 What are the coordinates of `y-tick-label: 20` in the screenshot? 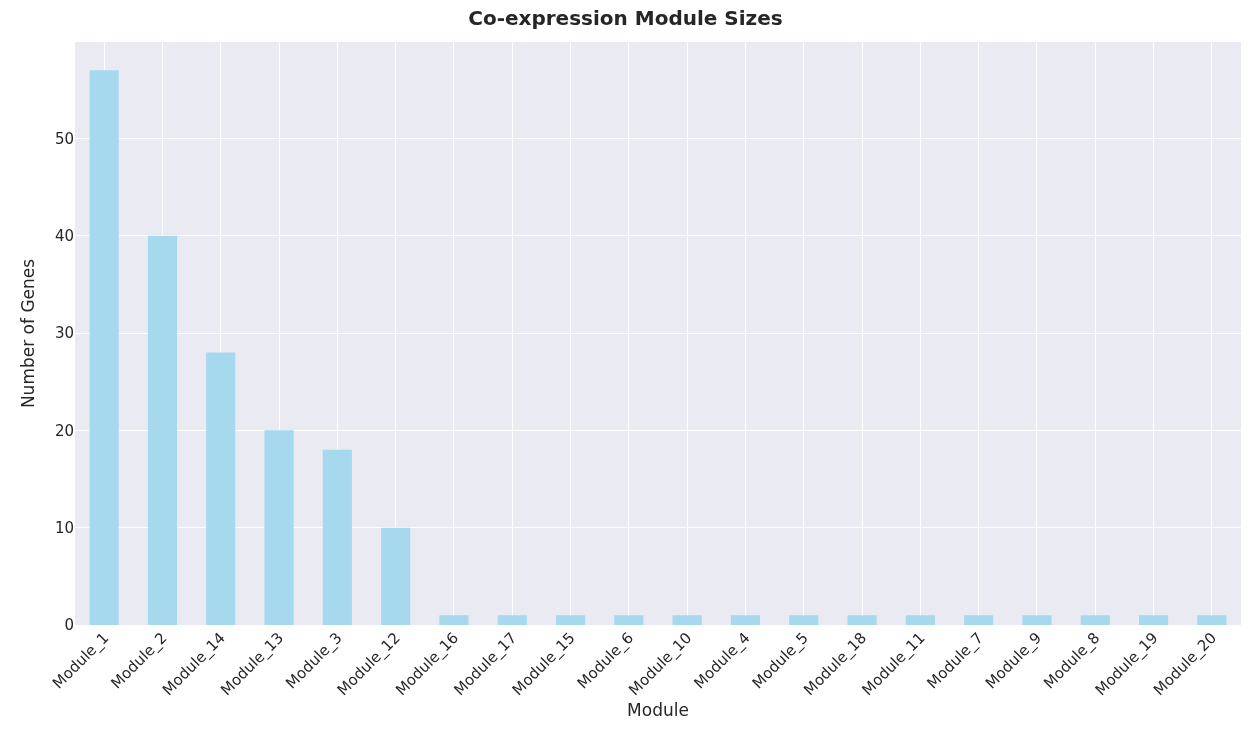 It's located at (64, 430).